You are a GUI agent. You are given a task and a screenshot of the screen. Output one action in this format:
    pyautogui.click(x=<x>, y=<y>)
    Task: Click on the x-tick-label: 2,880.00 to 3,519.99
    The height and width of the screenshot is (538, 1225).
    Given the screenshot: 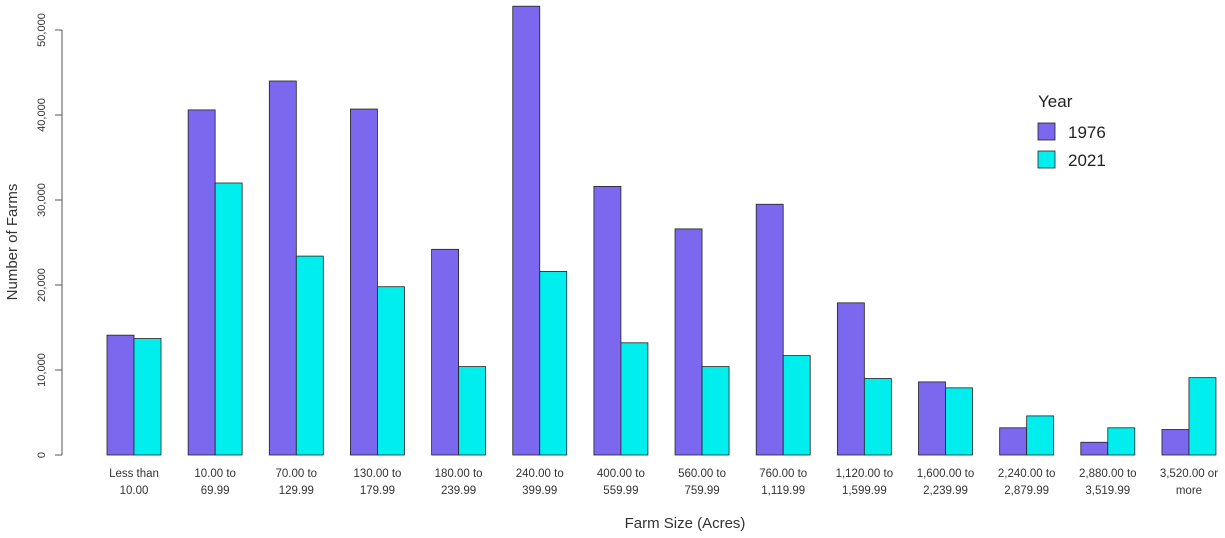 What is the action you would take?
    pyautogui.click(x=1108, y=482)
    